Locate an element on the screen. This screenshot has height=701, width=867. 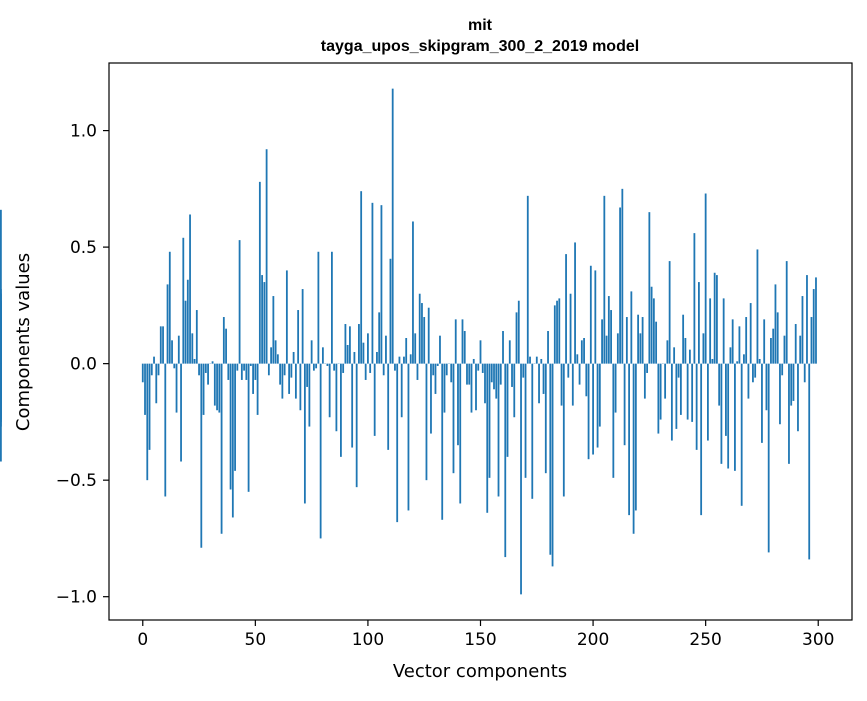
y-axis-label: Components values is located at coordinates (23, 342).